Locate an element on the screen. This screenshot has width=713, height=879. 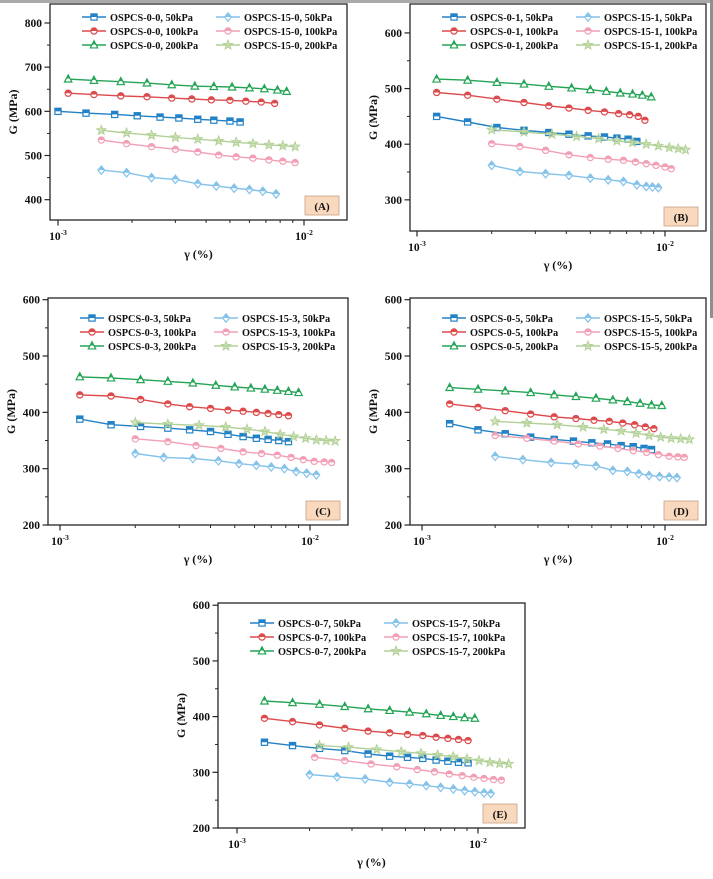
legend-entry: OSPCS-0-0, 100kPa is located at coordinates (140, 32).